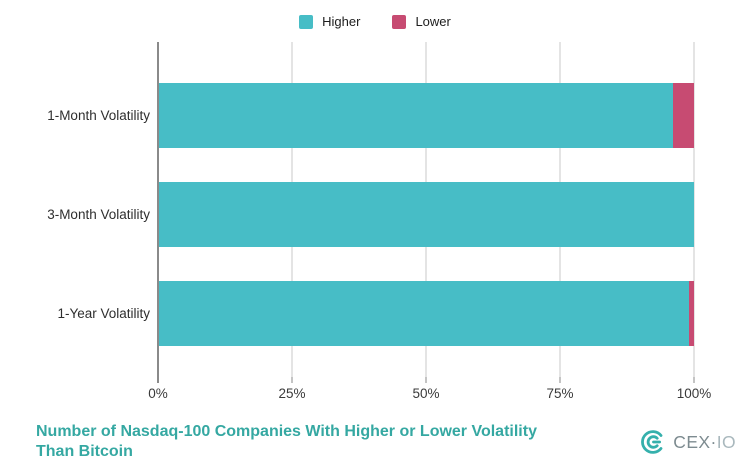 The width and height of the screenshot is (750, 467). I want to click on legend-item-lower: Lower, so click(421, 21).